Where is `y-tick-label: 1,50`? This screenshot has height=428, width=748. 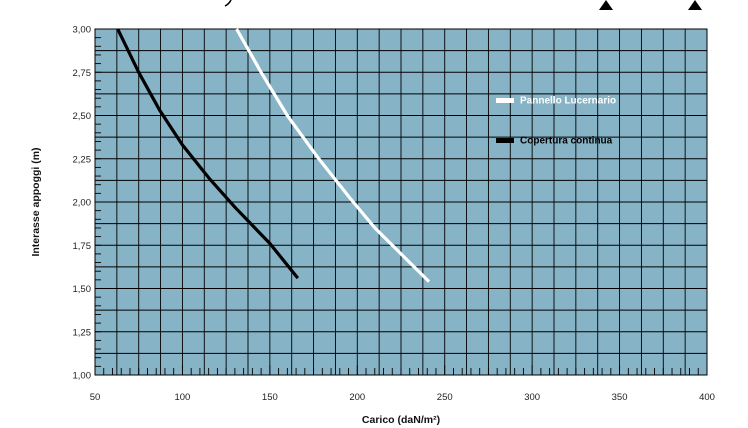 y-tick-label: 1,50 is located at coordinates (82, 289).